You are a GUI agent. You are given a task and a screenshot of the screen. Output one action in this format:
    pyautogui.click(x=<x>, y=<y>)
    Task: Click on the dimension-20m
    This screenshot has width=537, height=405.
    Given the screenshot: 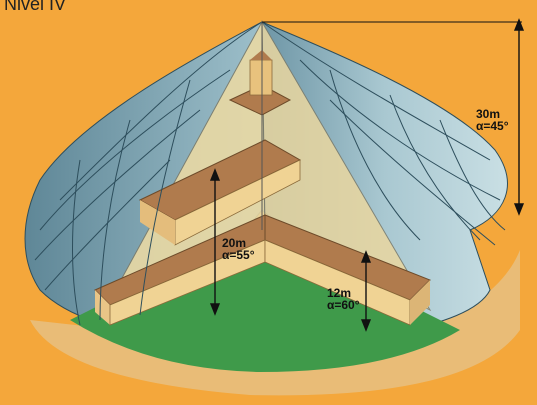 What is the action you would take?
    pyautogui.click(x=215, y=242)
    